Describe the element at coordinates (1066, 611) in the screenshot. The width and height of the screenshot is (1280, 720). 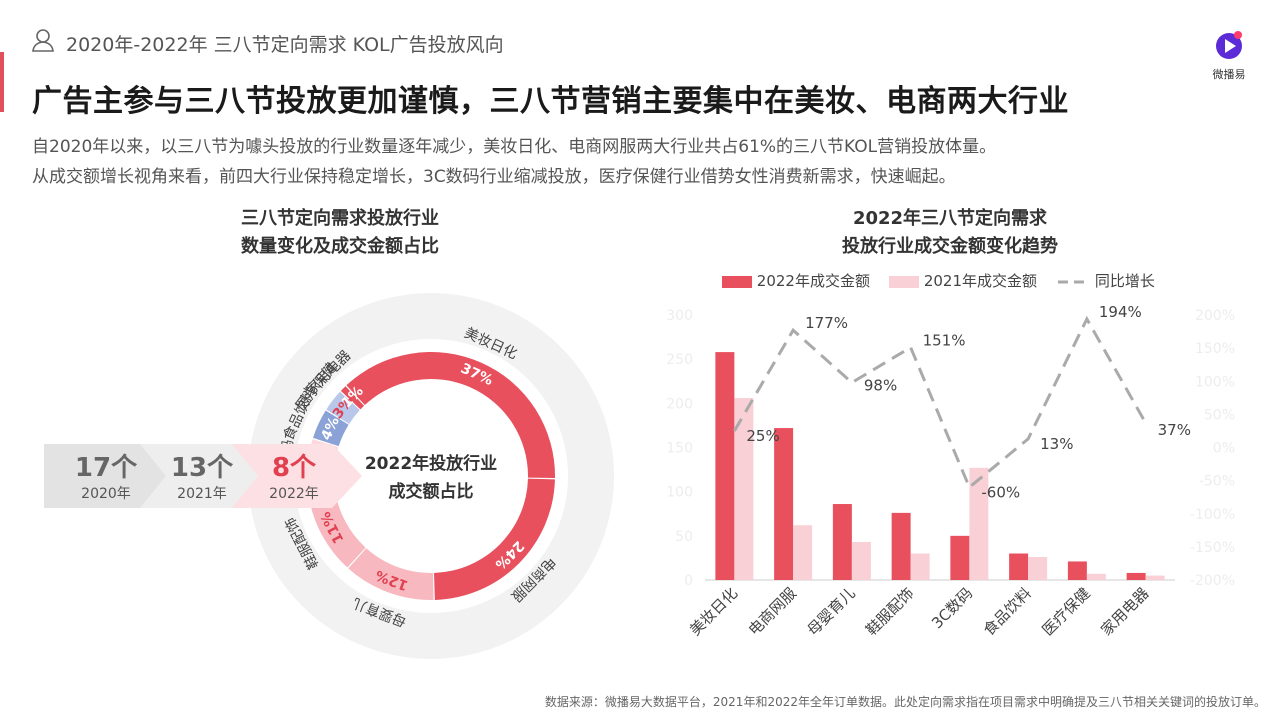
I see `x-category-label: 医疗保健` at that location.